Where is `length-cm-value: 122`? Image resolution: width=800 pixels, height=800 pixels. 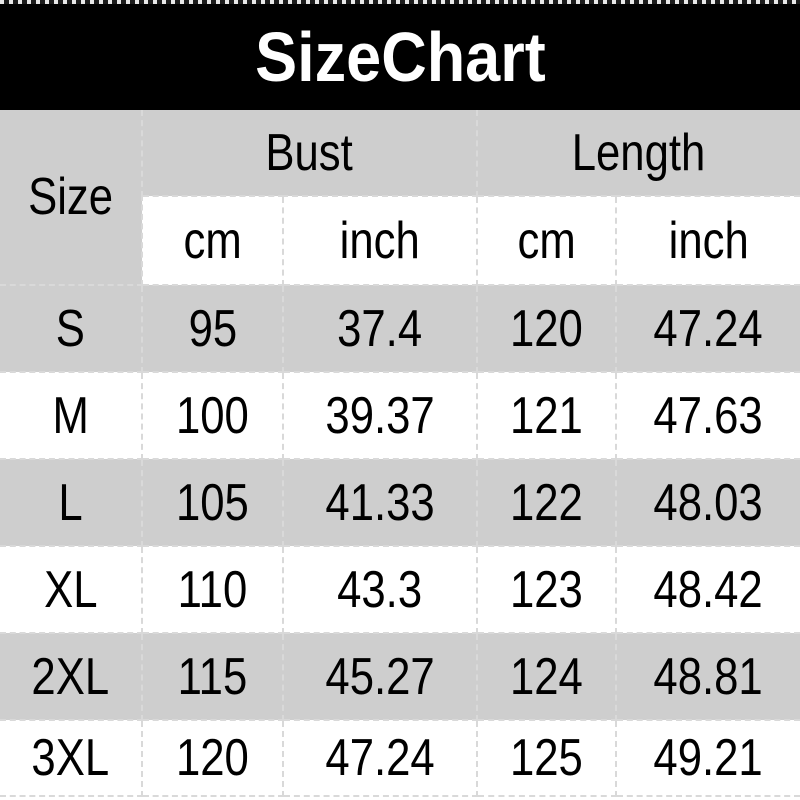 length-cm-value: 122 is located at coordinates (546, 502).